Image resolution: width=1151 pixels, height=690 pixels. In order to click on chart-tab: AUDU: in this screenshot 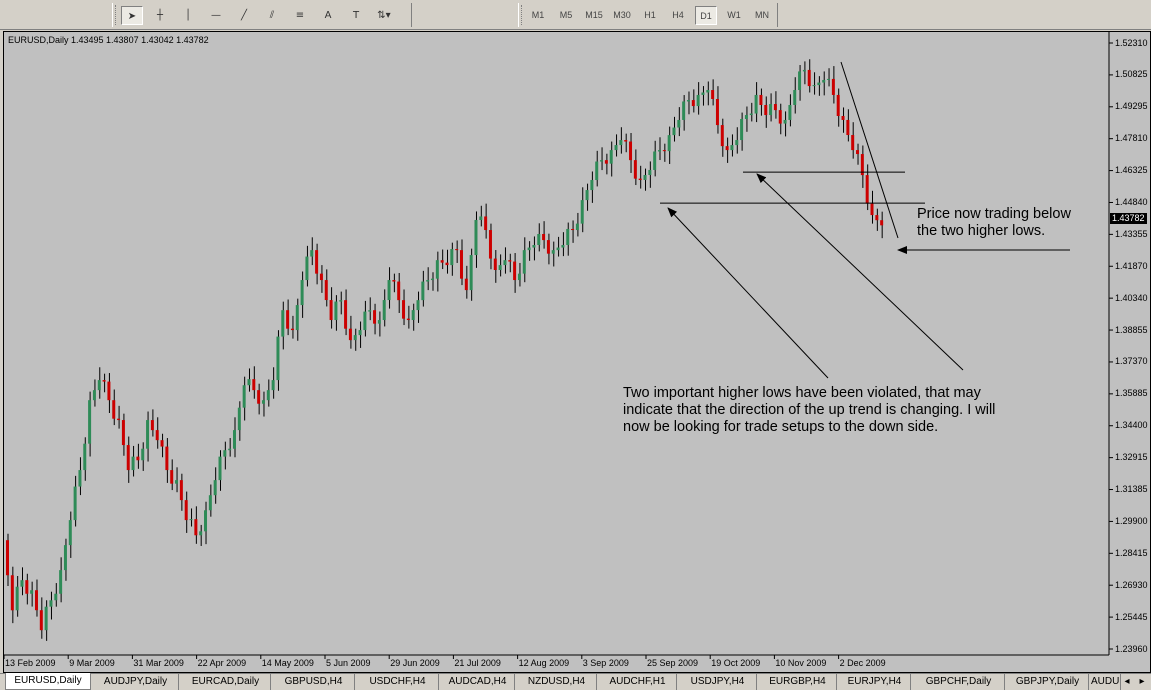, I will do `click(1106, 682)`.